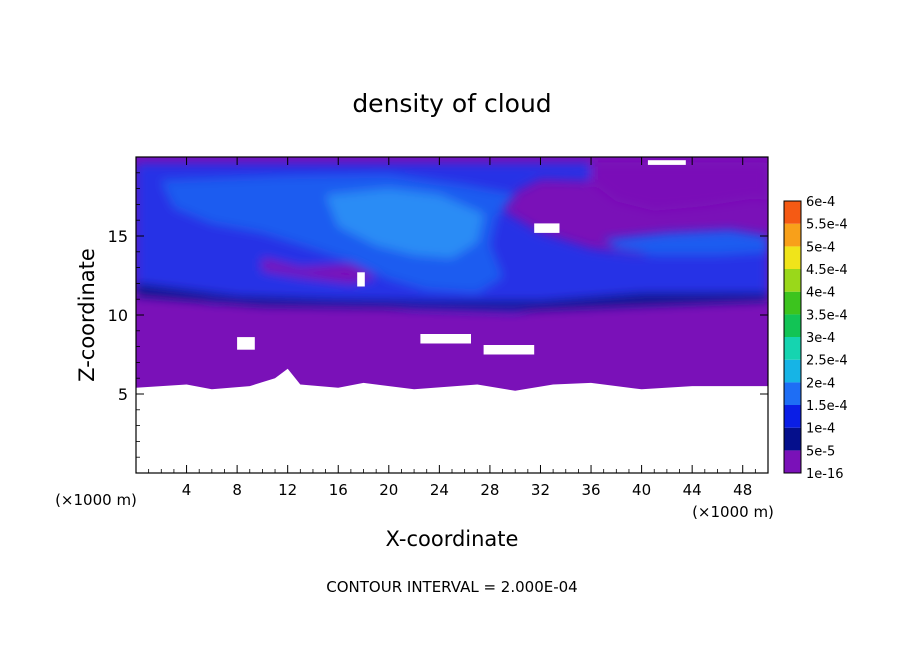 The height and width of the screenshot is (654, 904). Describe the element at coordinates (123, 394) in the screenshot. I see `y-tick-label: 5` at that location.